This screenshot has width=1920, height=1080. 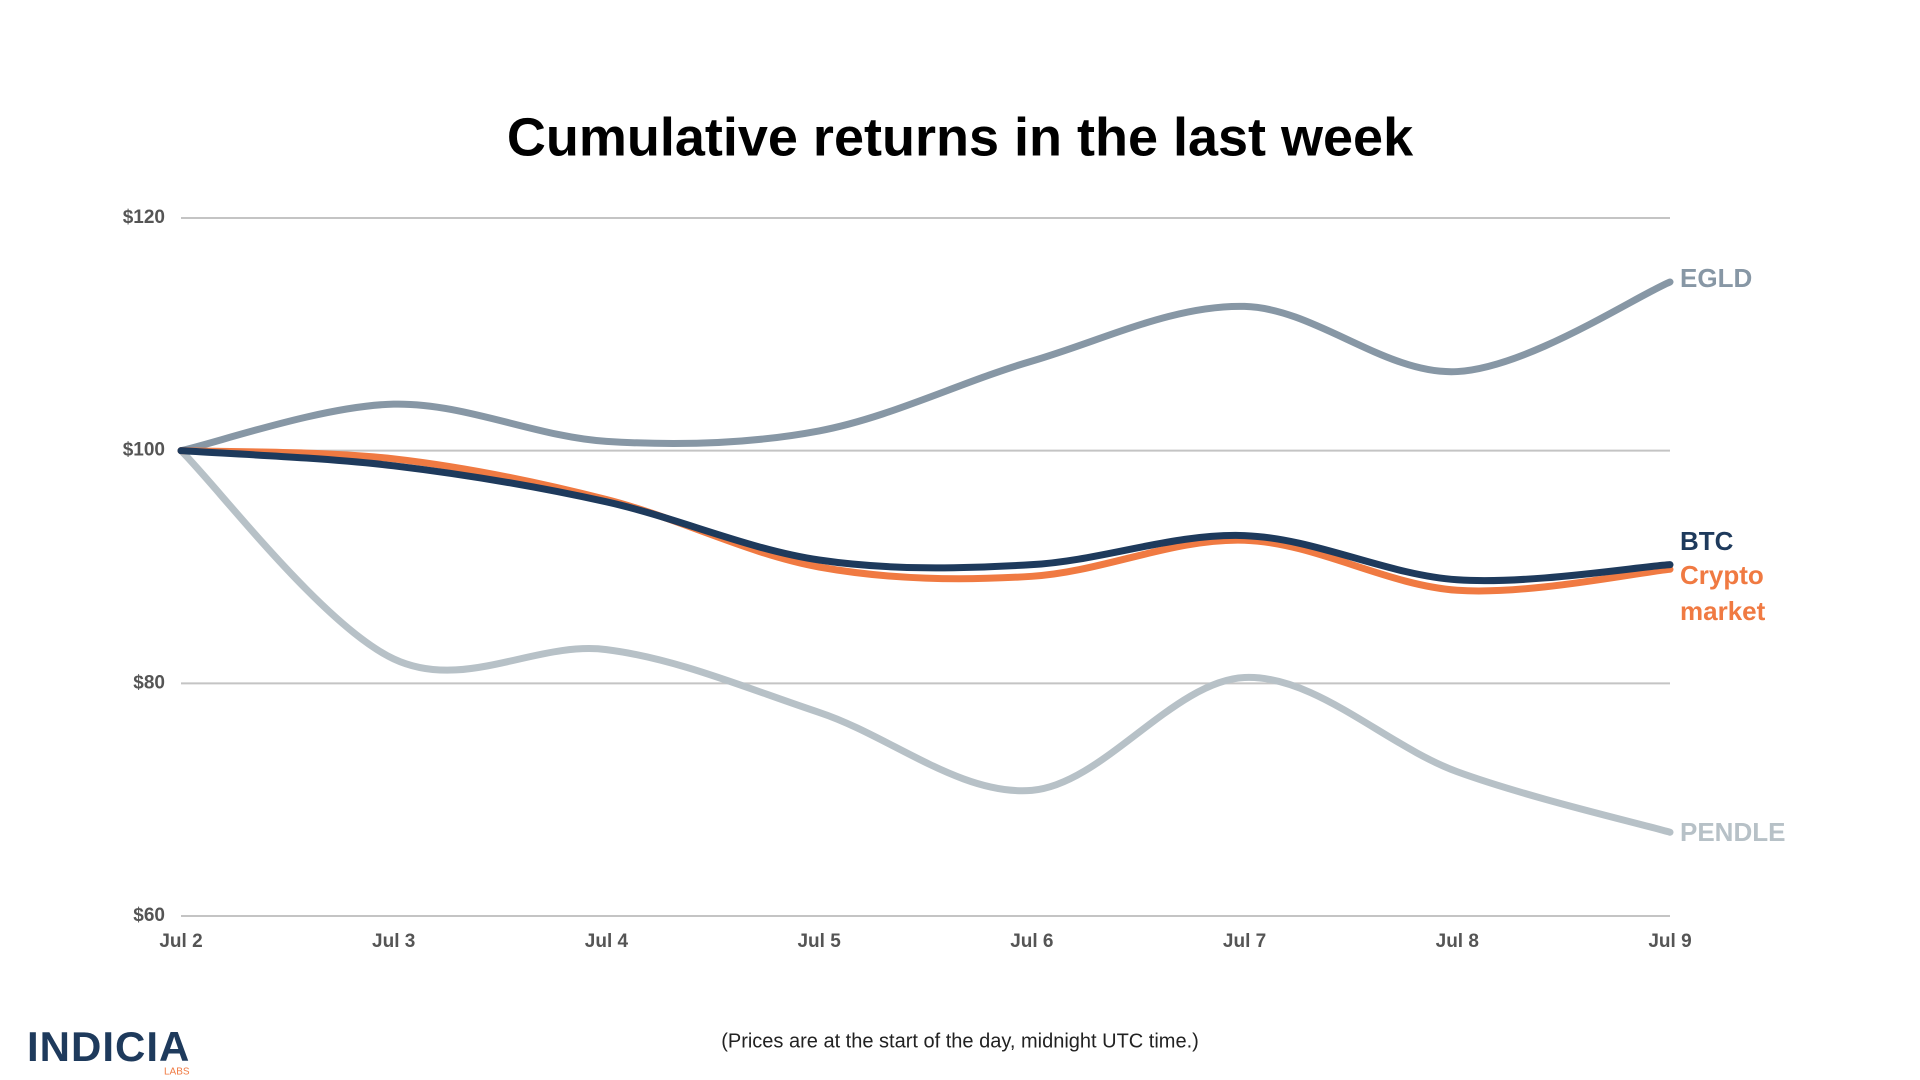 I want to click on y-tick-label: $80, so click(x=149, y=682).